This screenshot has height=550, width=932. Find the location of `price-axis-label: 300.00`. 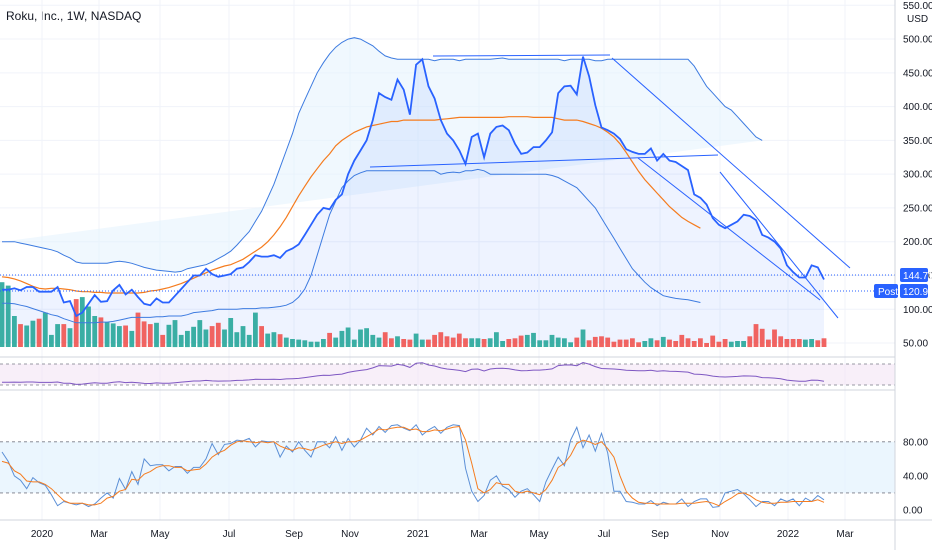

price-axis-label: 300.00 is located at coordinates (917, 175).